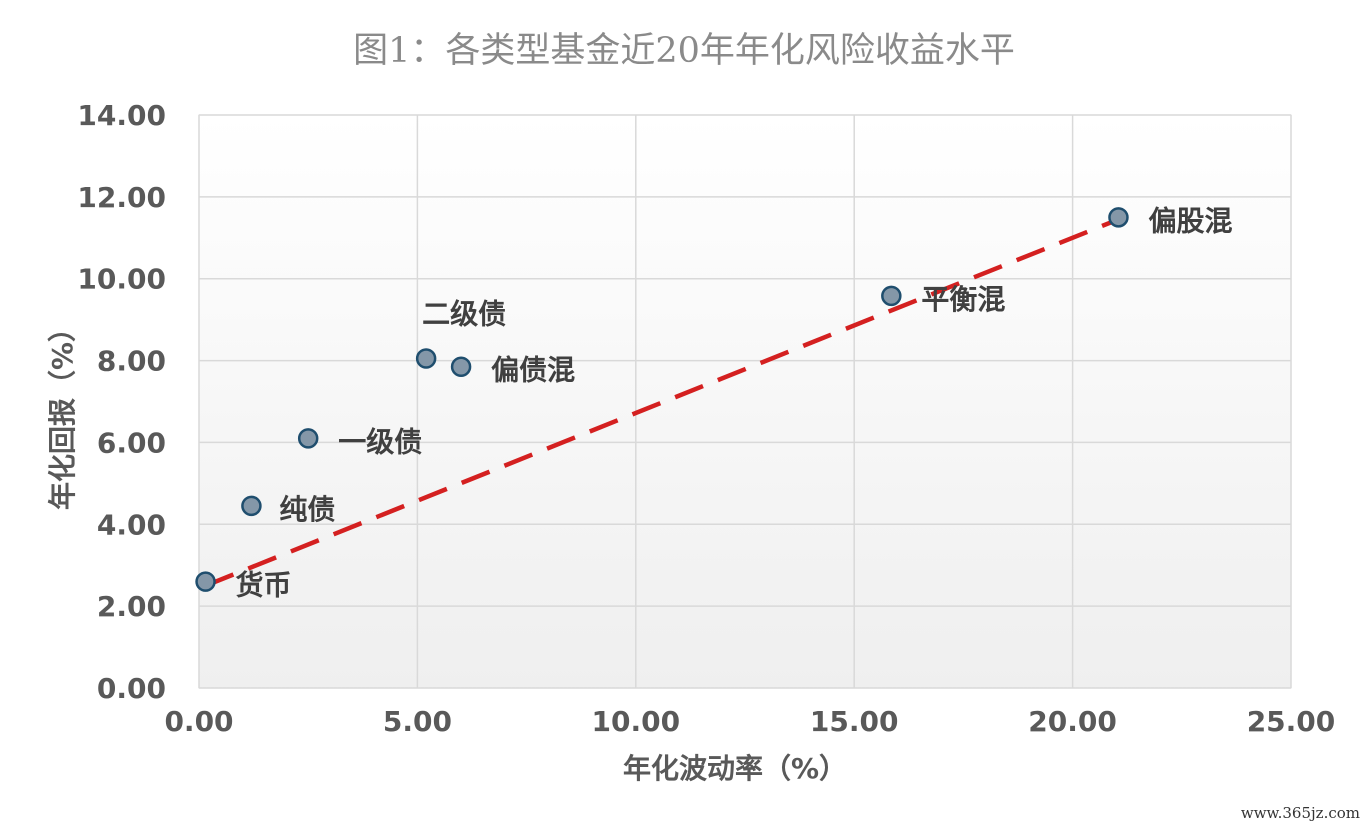  What do you see at coordinates (264, 585) in the screenshot?
I see `point-label: 货币` at bounding box center [264, 585].